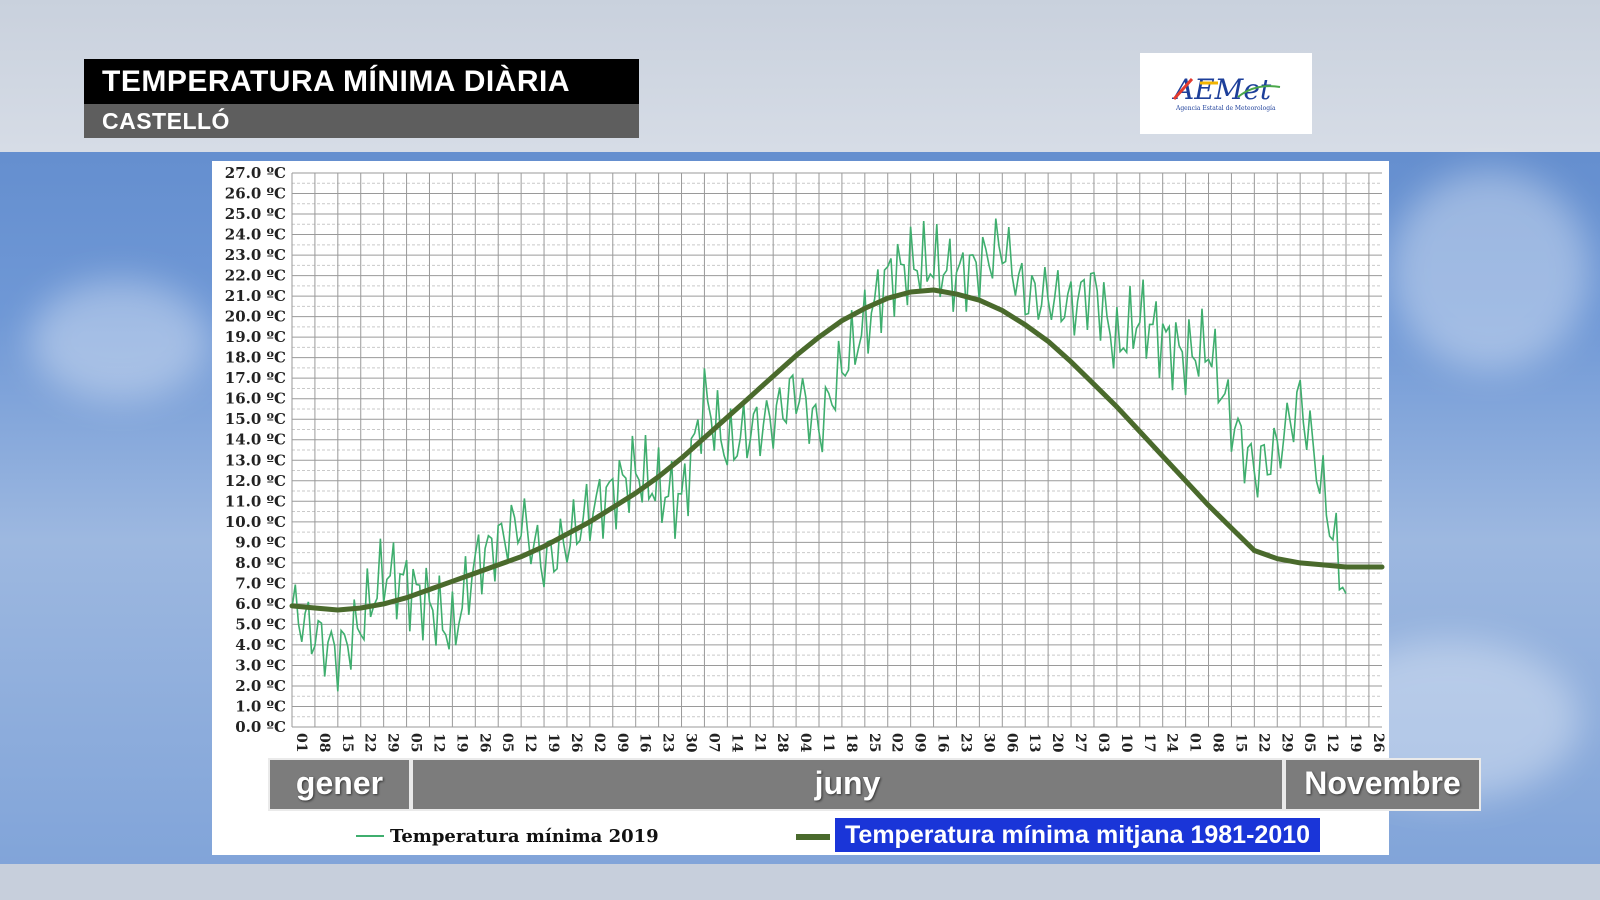  What do you see at coordinates (1103, 742) in the screenshot?
I see `x-tick-label: 03` at bounding box center [1103, 742].